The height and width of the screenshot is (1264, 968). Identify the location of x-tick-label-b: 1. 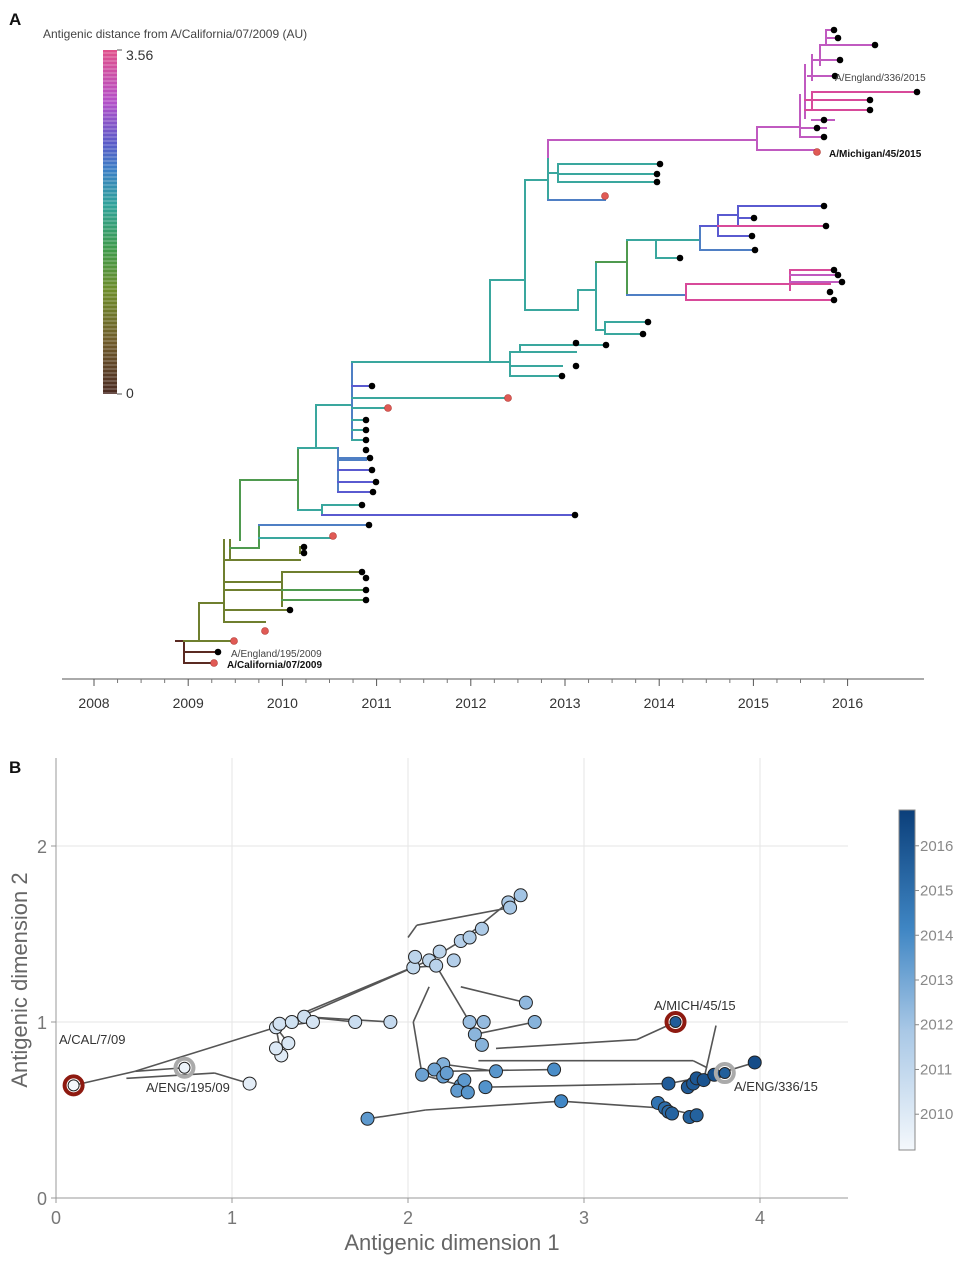
(232, 1218).